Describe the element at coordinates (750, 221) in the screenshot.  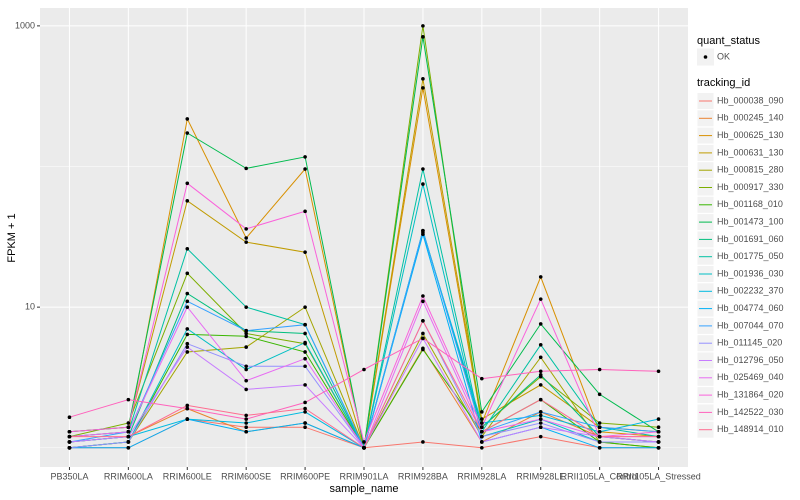
I see `legend-label: Hb_001473_100` at that location.